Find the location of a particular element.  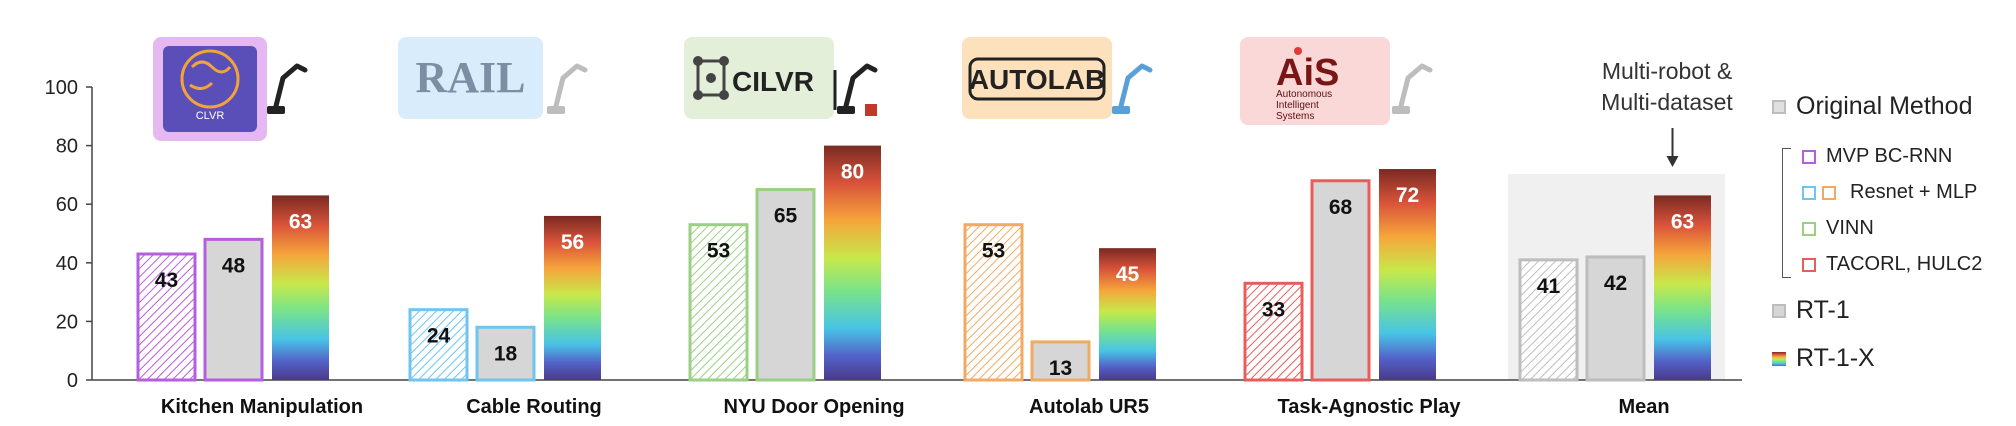

lab-logo-text: AUTOLAB is located at coordinates (1037, 79).